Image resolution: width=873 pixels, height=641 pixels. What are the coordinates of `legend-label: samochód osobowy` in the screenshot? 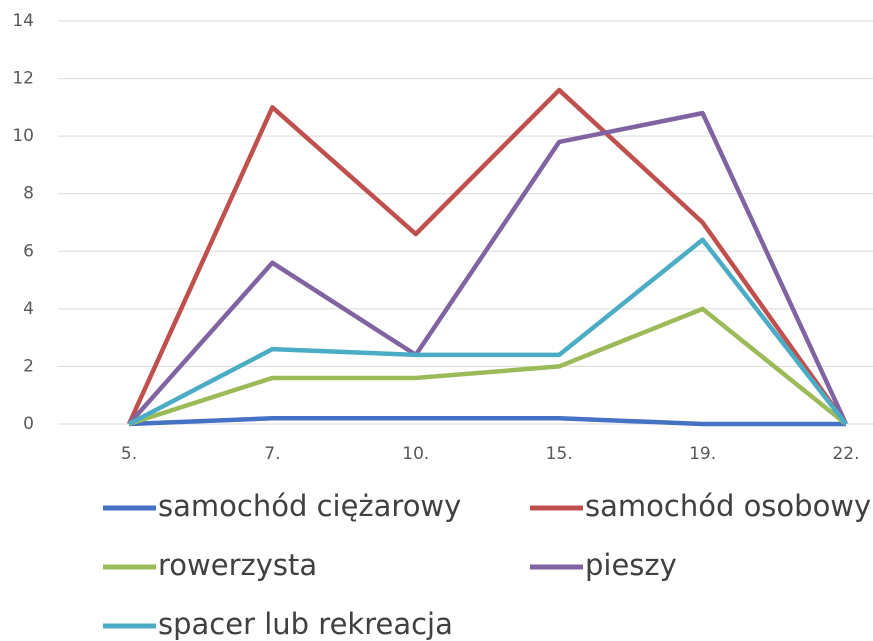 It's located at (728, 506).